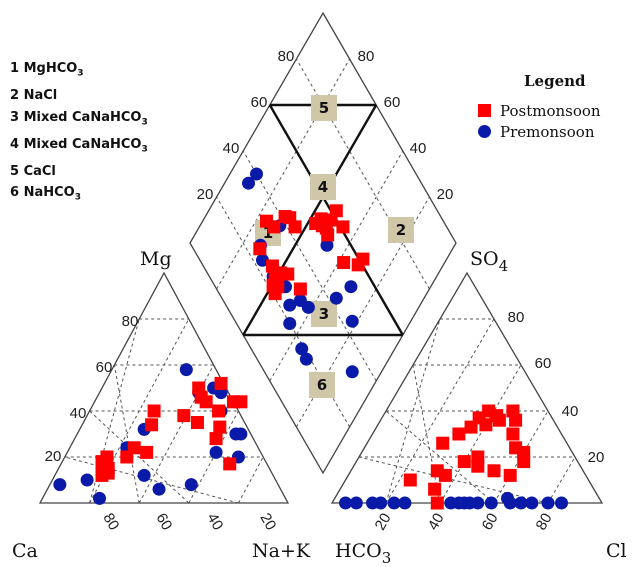  Describe the element at coordinates (539, 131) in the screenshot. I see `legend-item-premonsoon: Premonsoon` at that location.